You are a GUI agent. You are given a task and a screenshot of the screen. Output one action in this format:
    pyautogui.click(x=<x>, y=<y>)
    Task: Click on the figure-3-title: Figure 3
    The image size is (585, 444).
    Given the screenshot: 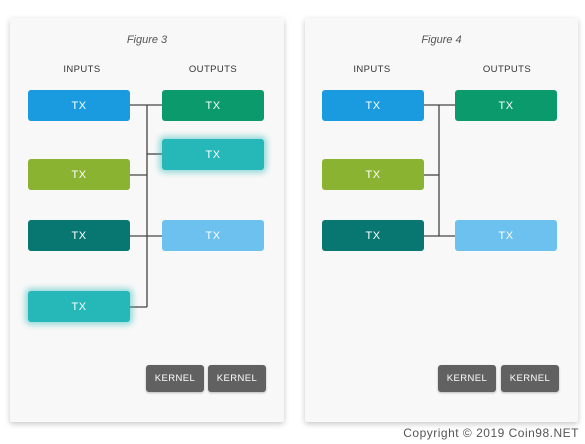 What is the action you would take?
    pyautogui.click(x=147, y=40)
    